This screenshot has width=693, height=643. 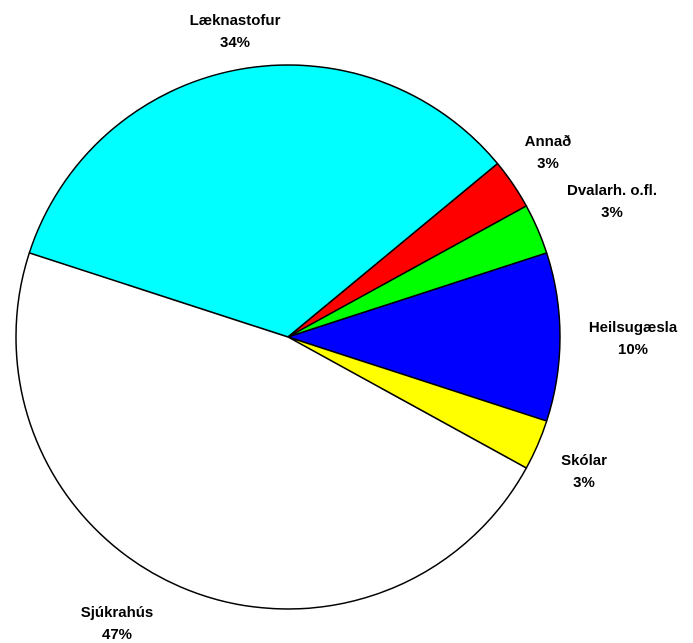 I want to click on slice-value-label: 47%, so click(x=117, y=634).